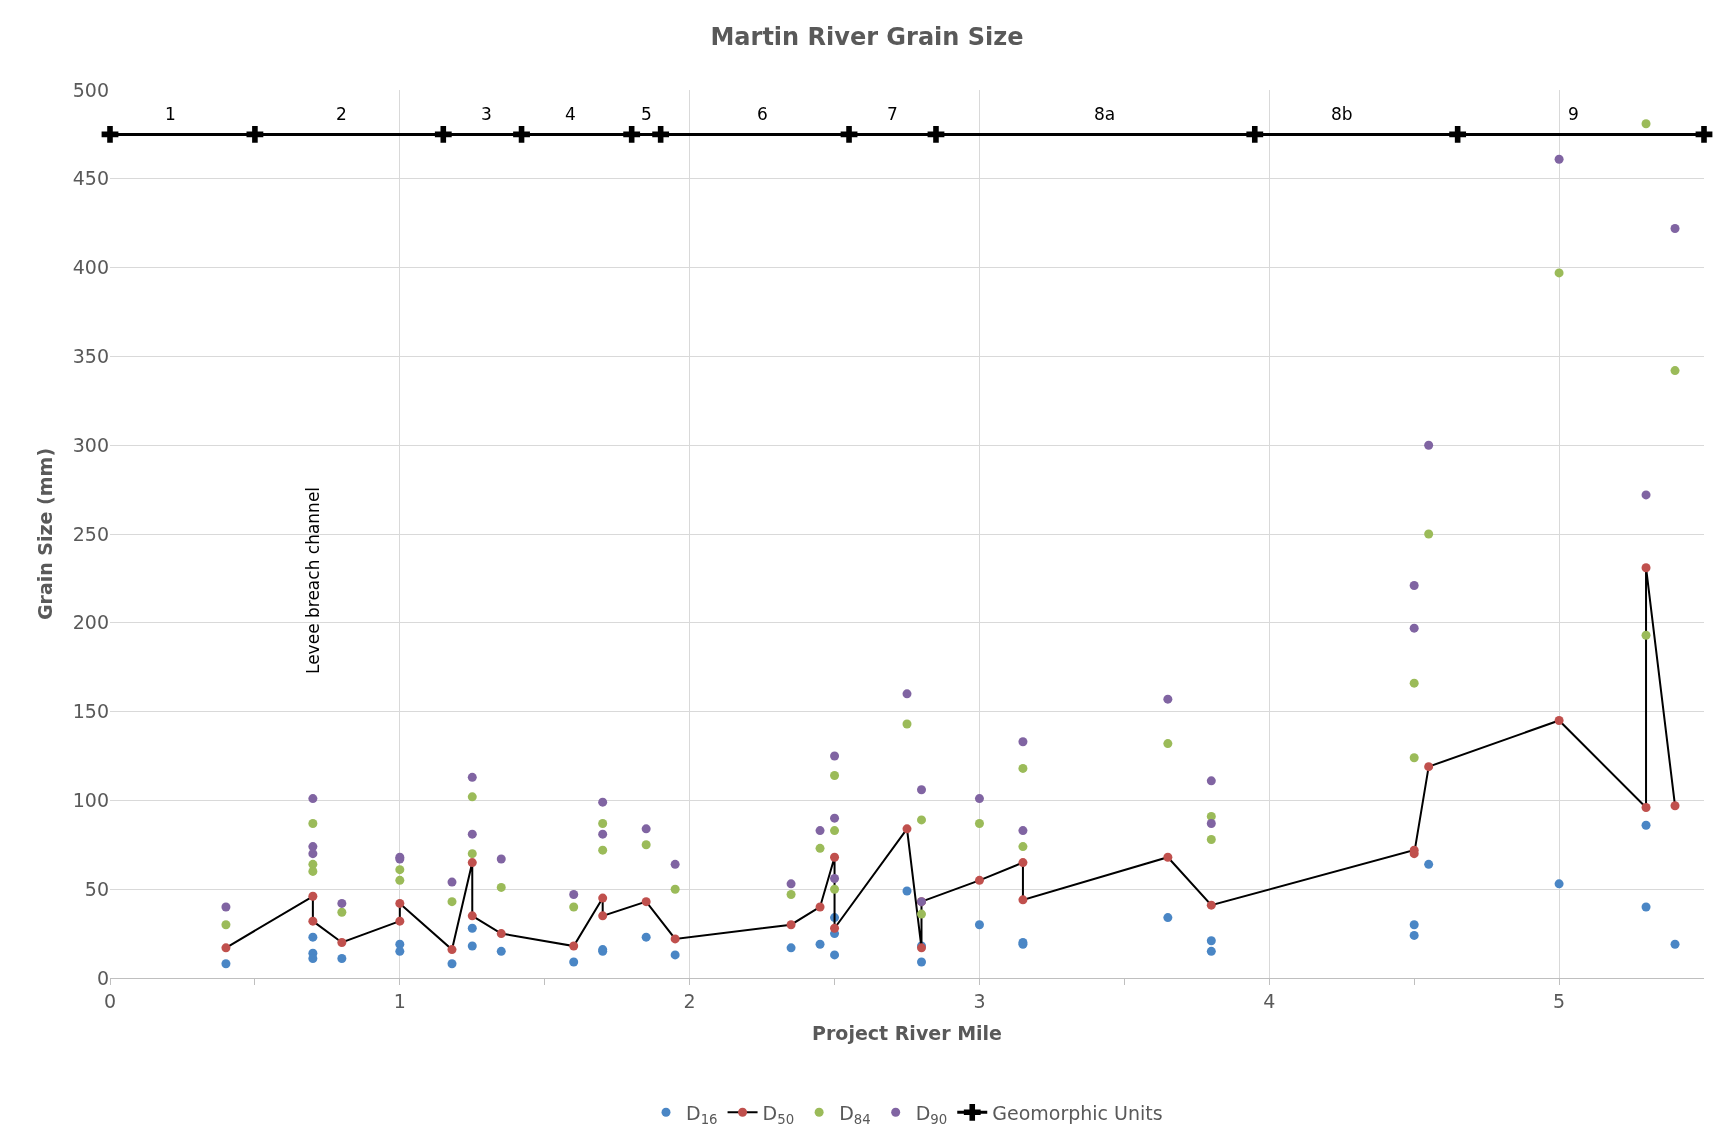 The width and height of the screenshot is (1734, 1144). Describe the element at coordinates (341, 114) in the screenshot. I see `annotation: 2` at that location.